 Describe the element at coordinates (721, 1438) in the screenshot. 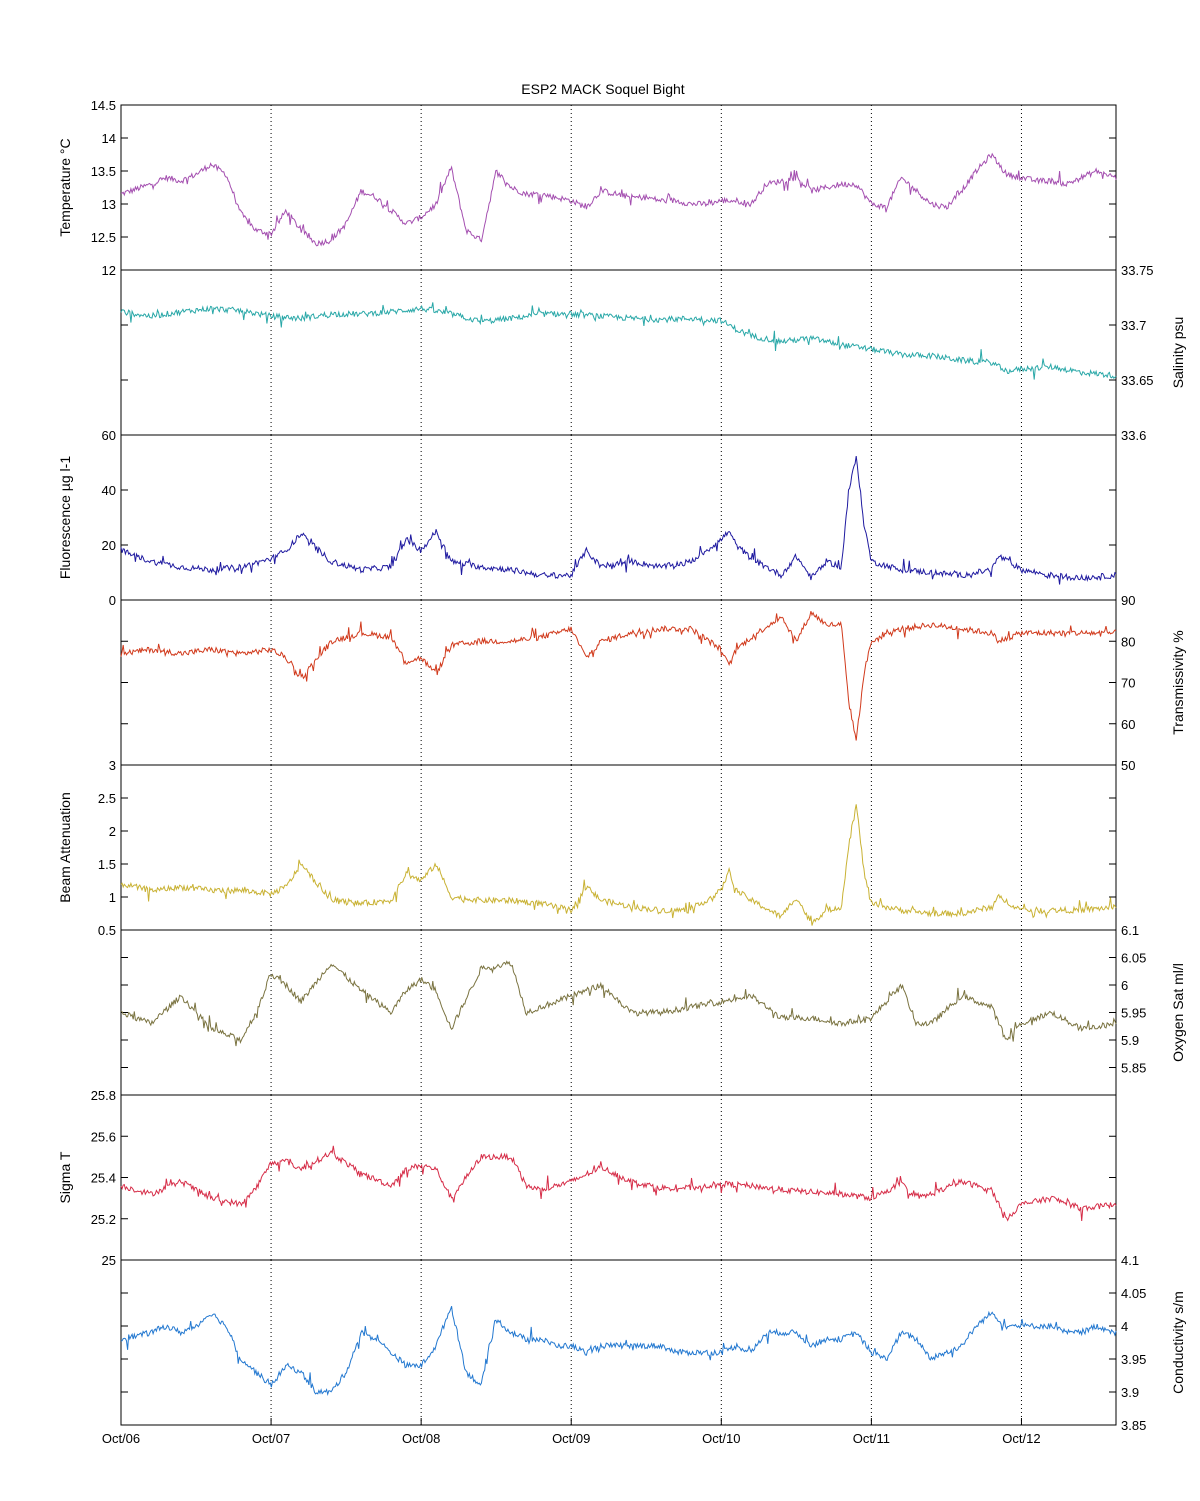

I see `x-tick-label: Oct/10` at that location.